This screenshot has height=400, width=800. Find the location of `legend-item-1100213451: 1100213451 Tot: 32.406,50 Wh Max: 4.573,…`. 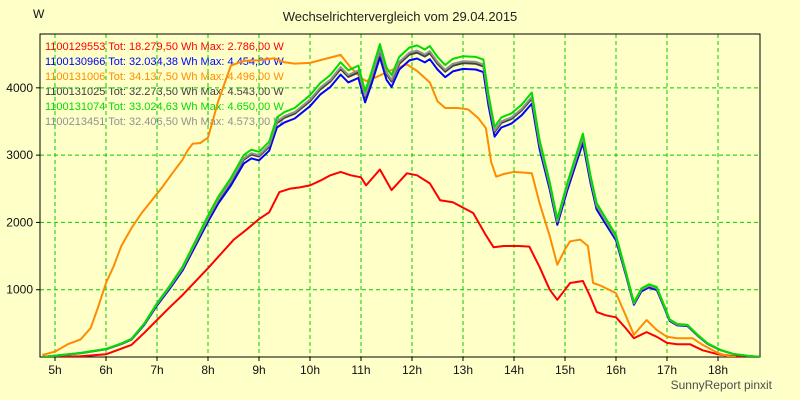

legend-item-1100213451: 1100213451 Tot: 32.406,50 Wh Max: 4.573,… is located at coordinates (164, 122).